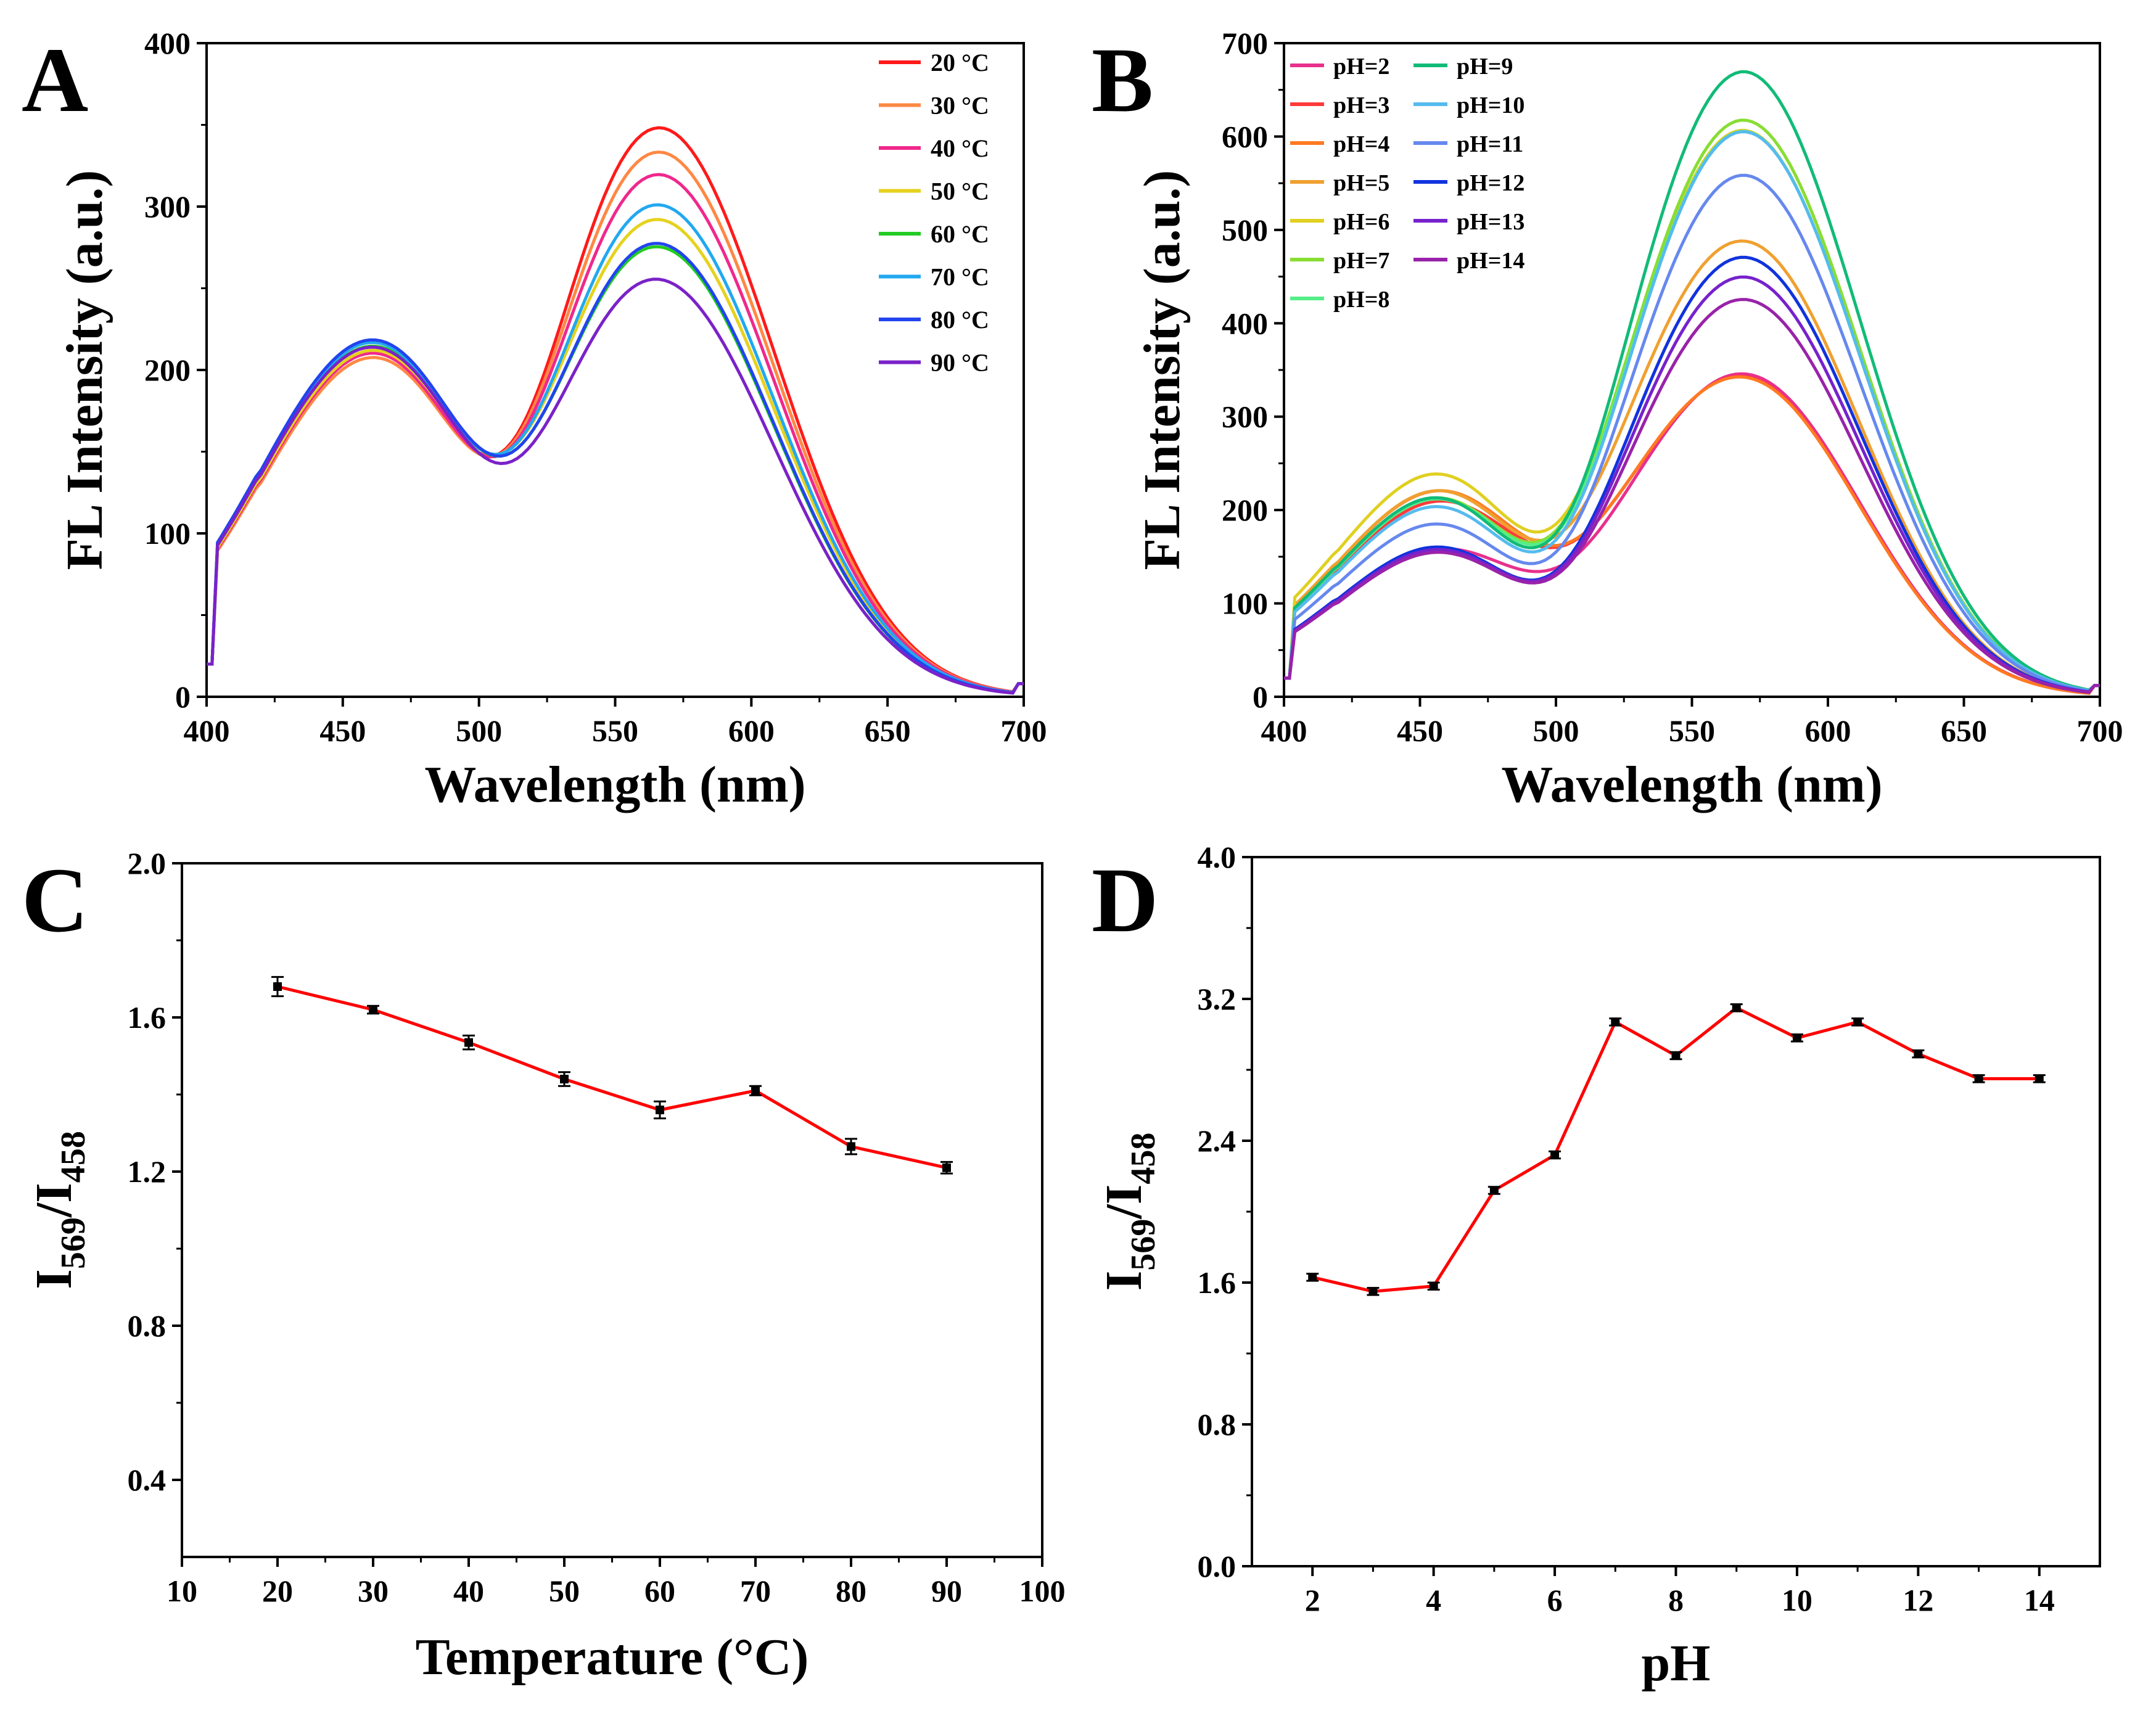  What do you see at coordinates (1490, 222) in the screenshot?
I see `legend-label: pH=13` at bounding box center [1490, 222].